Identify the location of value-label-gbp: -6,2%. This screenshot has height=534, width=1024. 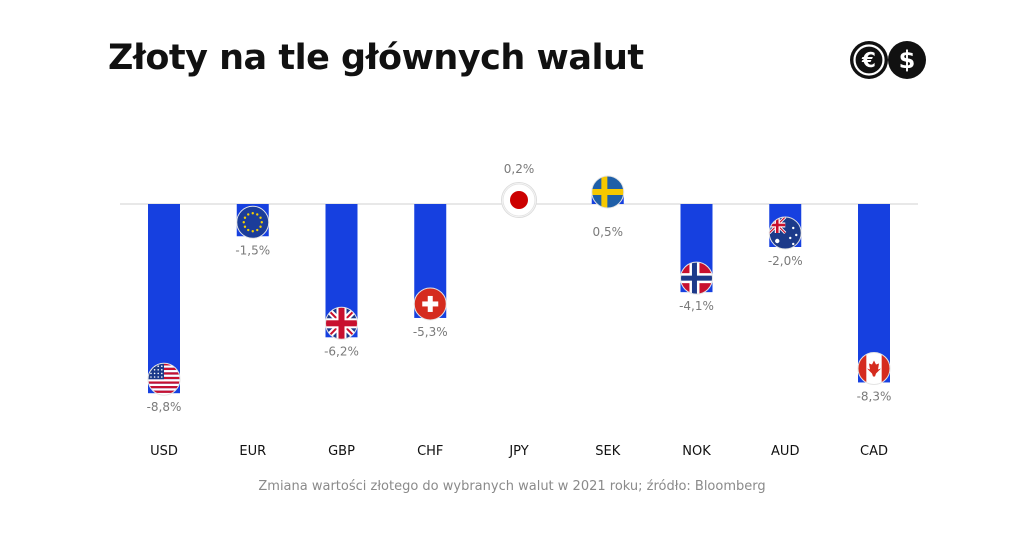
(341, 351).